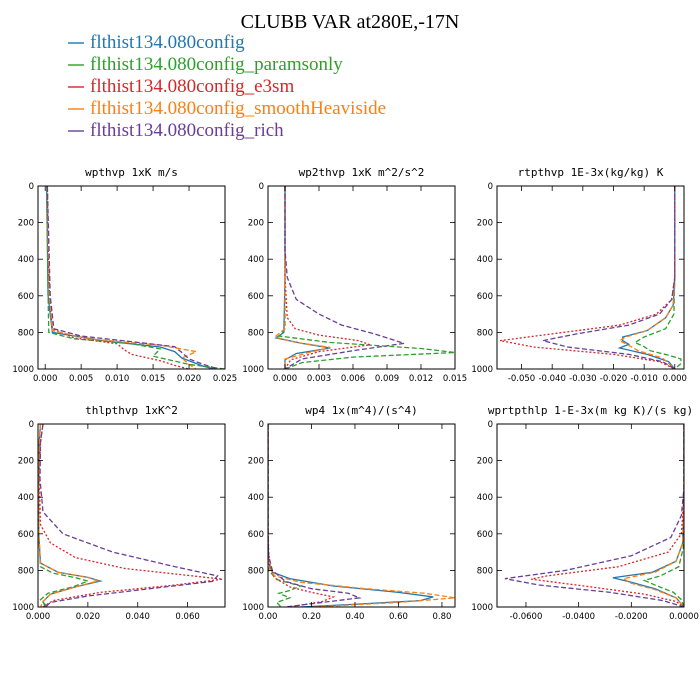  What do you see at coordinates (268, 617) in the screenshot?
I see `x-tick-label: 0.00` at bounding box center [268, 617].